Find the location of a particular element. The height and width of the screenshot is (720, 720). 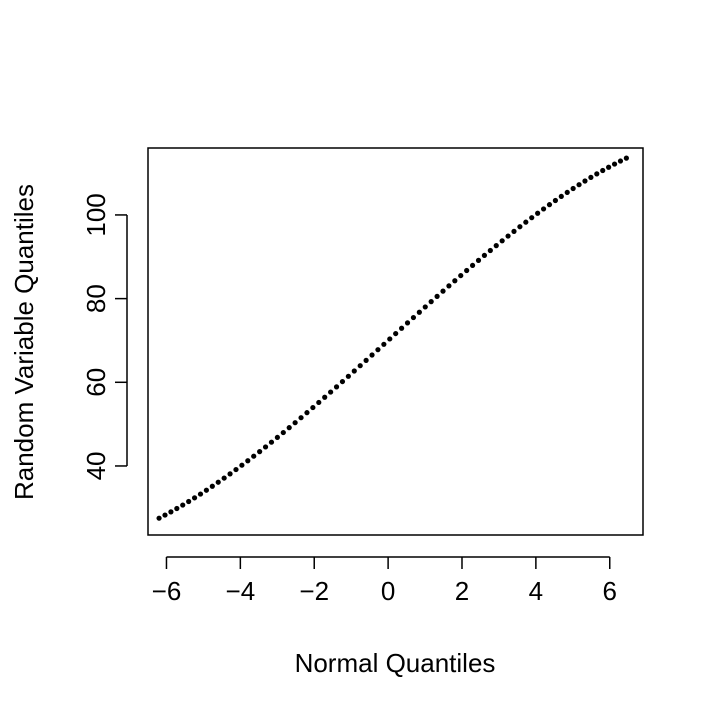

y-tick-label: 100 is located at coordinates (96, 214).